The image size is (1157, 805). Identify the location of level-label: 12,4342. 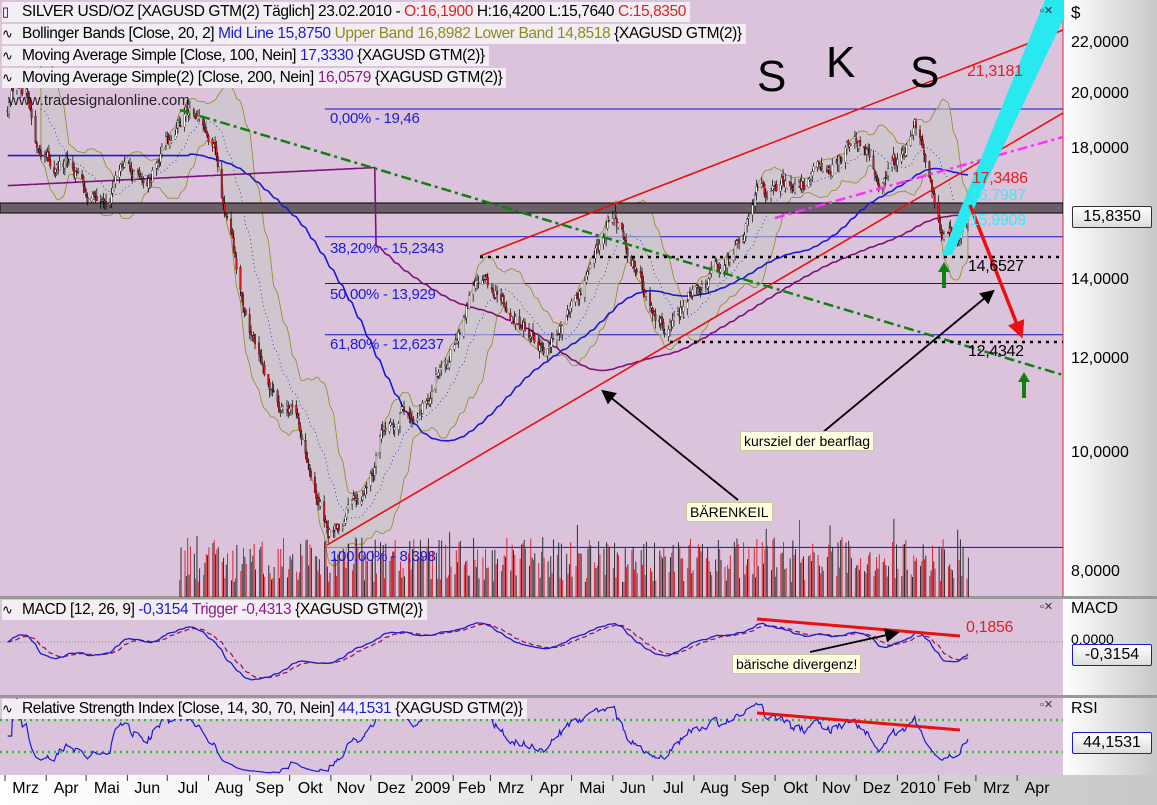
(996, 351).